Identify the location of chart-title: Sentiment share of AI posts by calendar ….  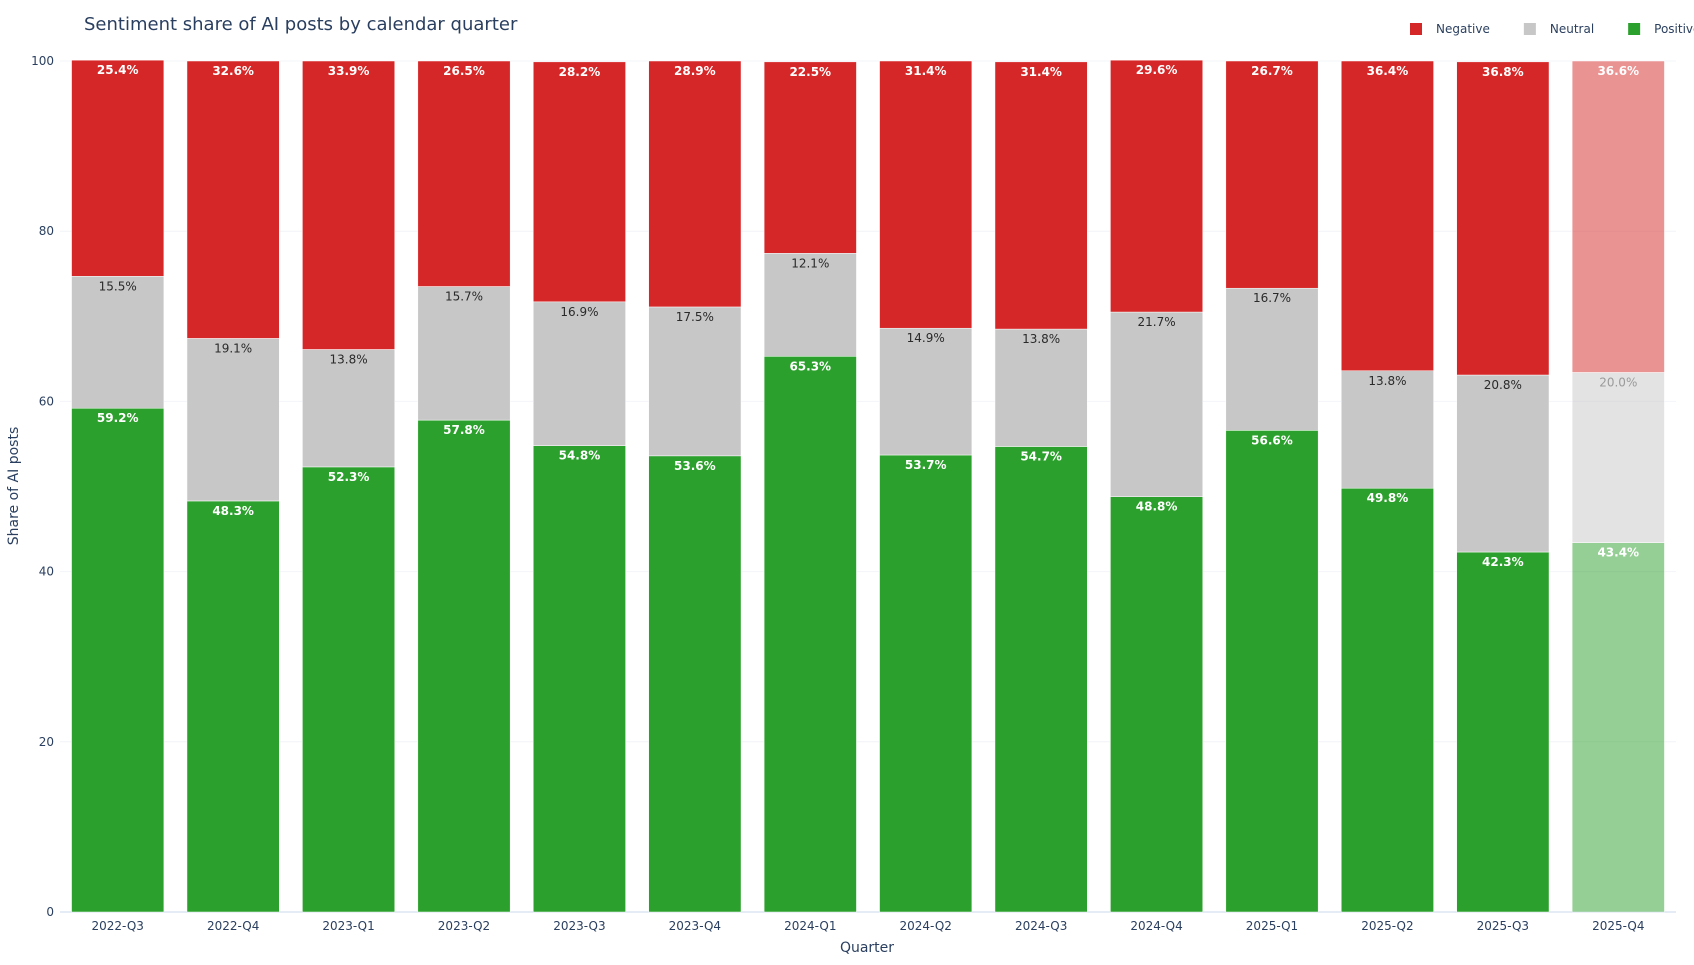
(301, 24).